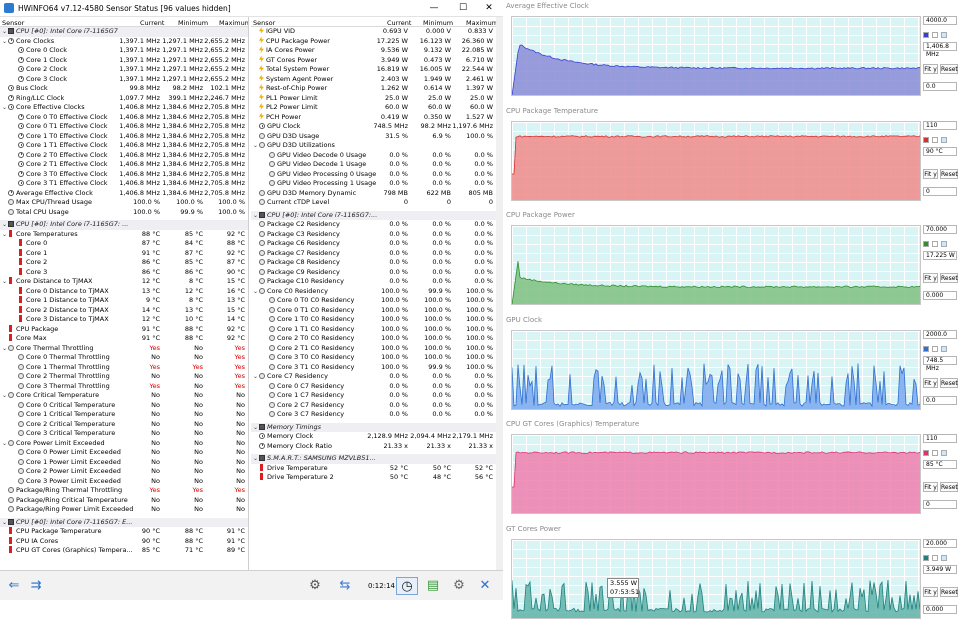 The height and width of the screenshot is (627, 961). Describe the element at coordinates (124, 244) in the screenshot. I see `sensor-row: Core 0 87 °C 84 °C 88 °C` at that location.